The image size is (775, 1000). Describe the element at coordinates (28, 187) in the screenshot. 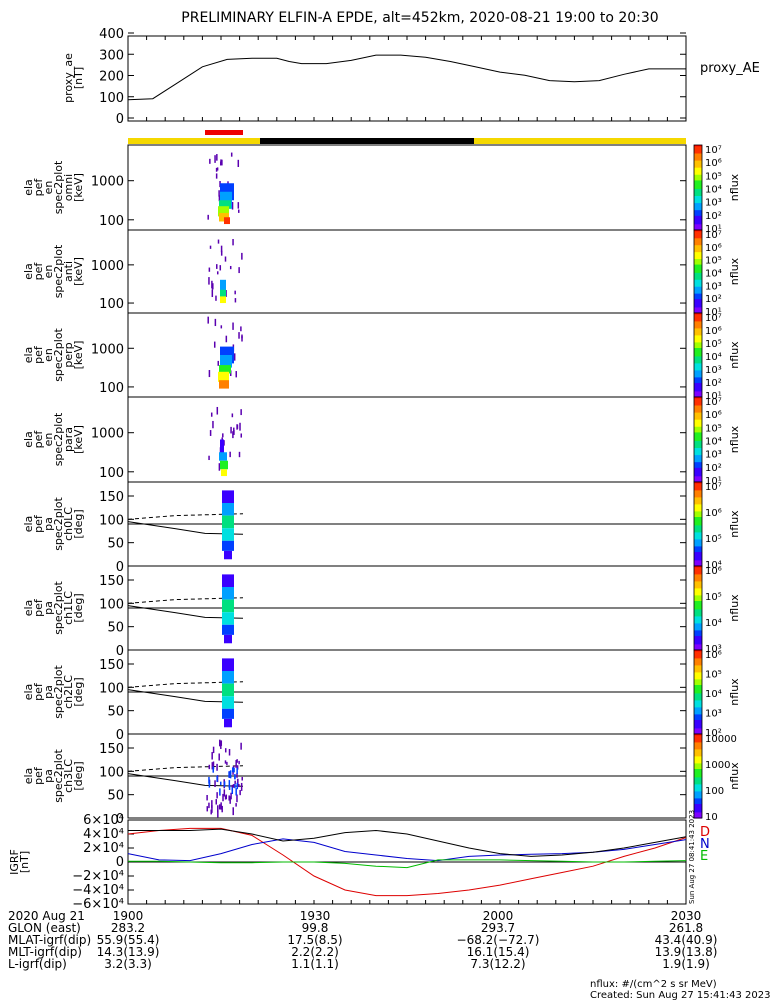

I see `spec-ylabel-0-0: ela` at that location.